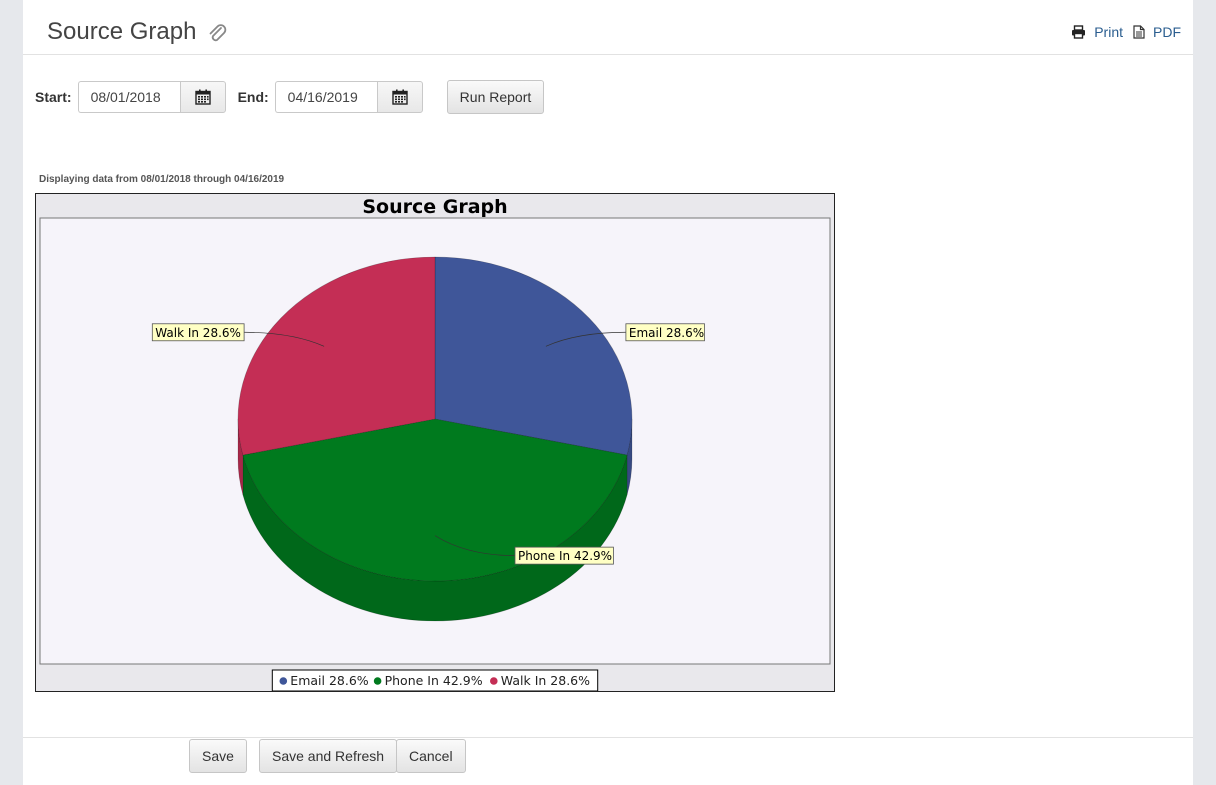  I want to click on slice-label: Phone In 42.9%, so click(565, 556).